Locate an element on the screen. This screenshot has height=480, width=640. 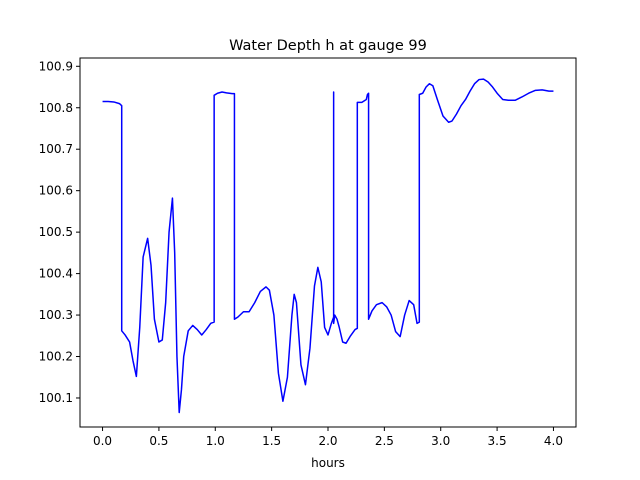
x-tick-label: 1.5 is located at coordinates (271, 441).